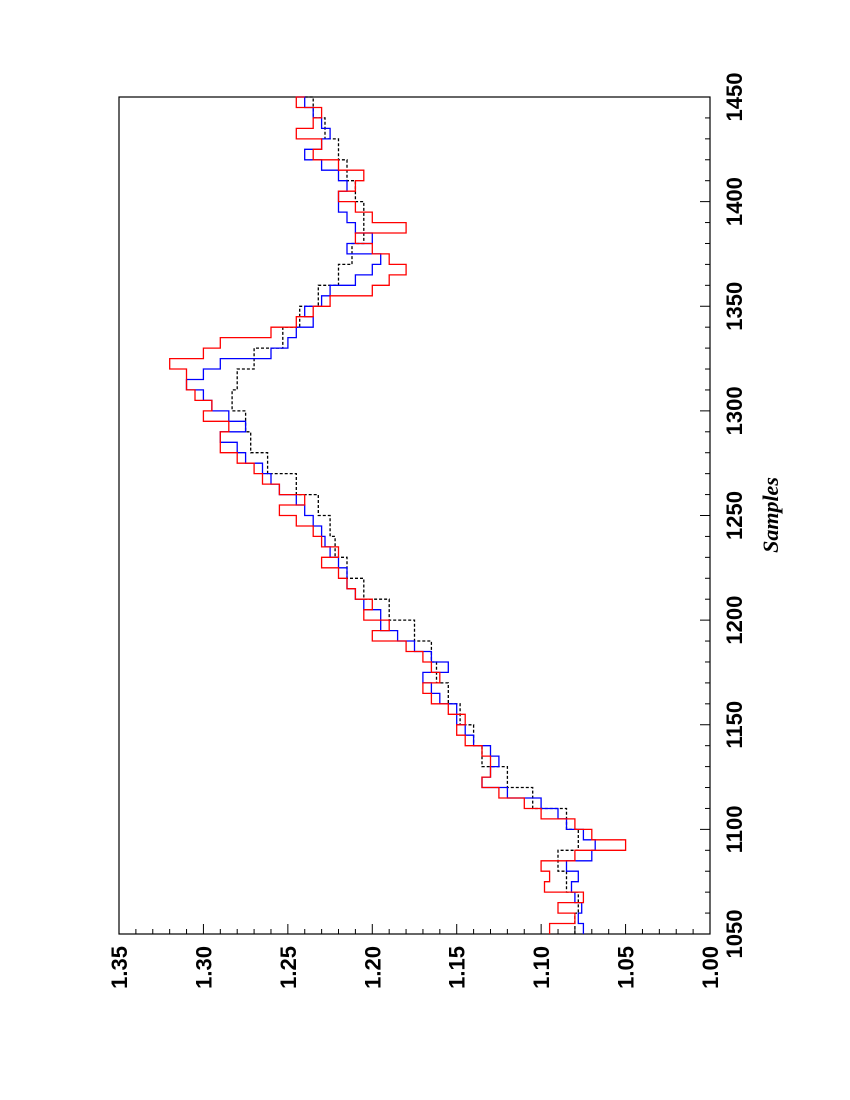 This screenshot has width=850, height=1100. I want to click on y-tick-label: 1.25, so click(288, 967).